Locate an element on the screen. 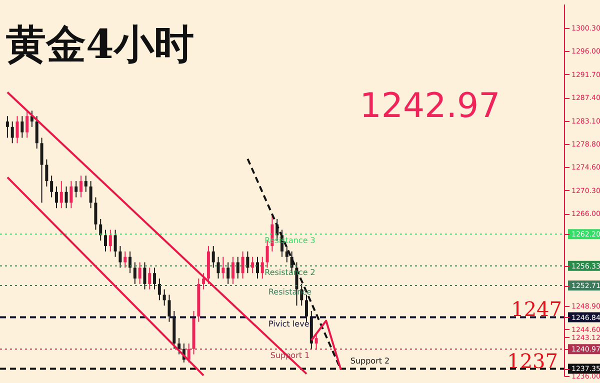 The image size is (600, 383). annotation: 1242.97 is located at coordinates (430, 106).